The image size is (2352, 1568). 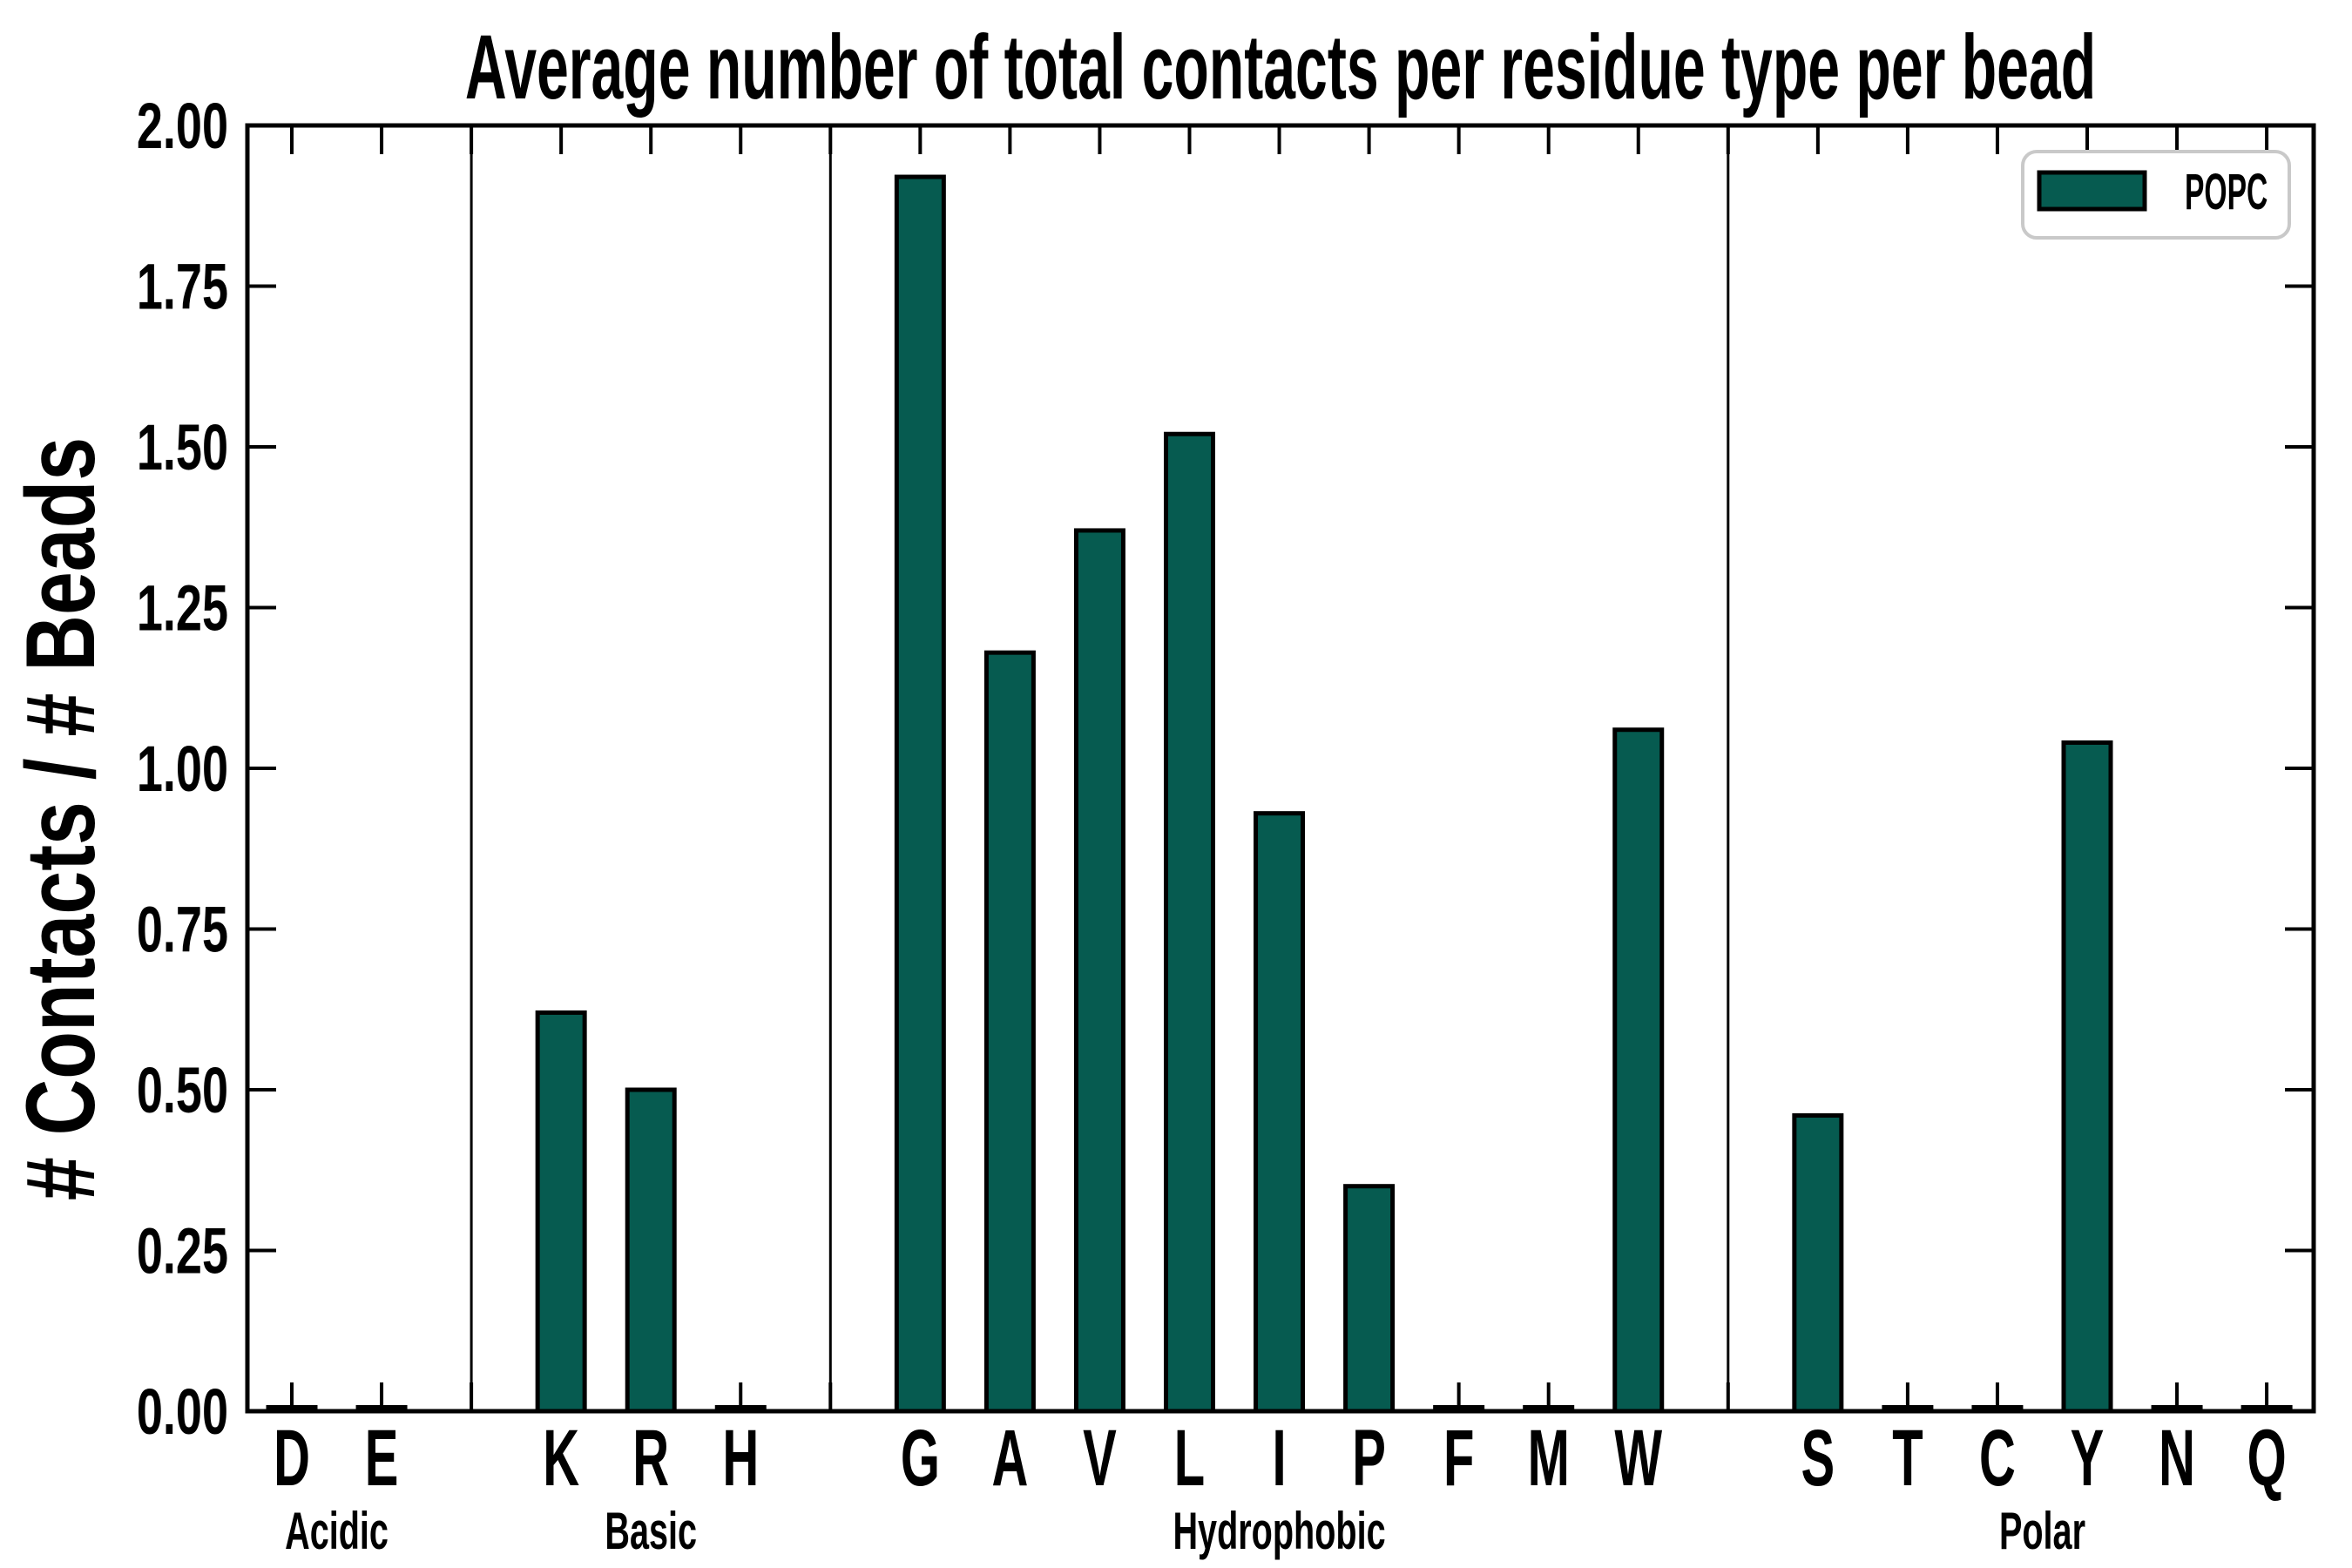 What do you see at coordinates (1280, 1113) in the screenshot?
I see `bar-I` at bounding box center [1280, 1113].